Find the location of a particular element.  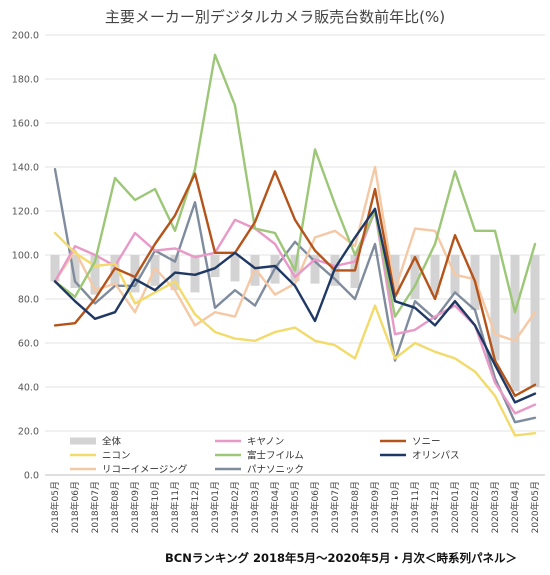

x-tick-label: 2019年05月 is located at coordinates (295, 507).